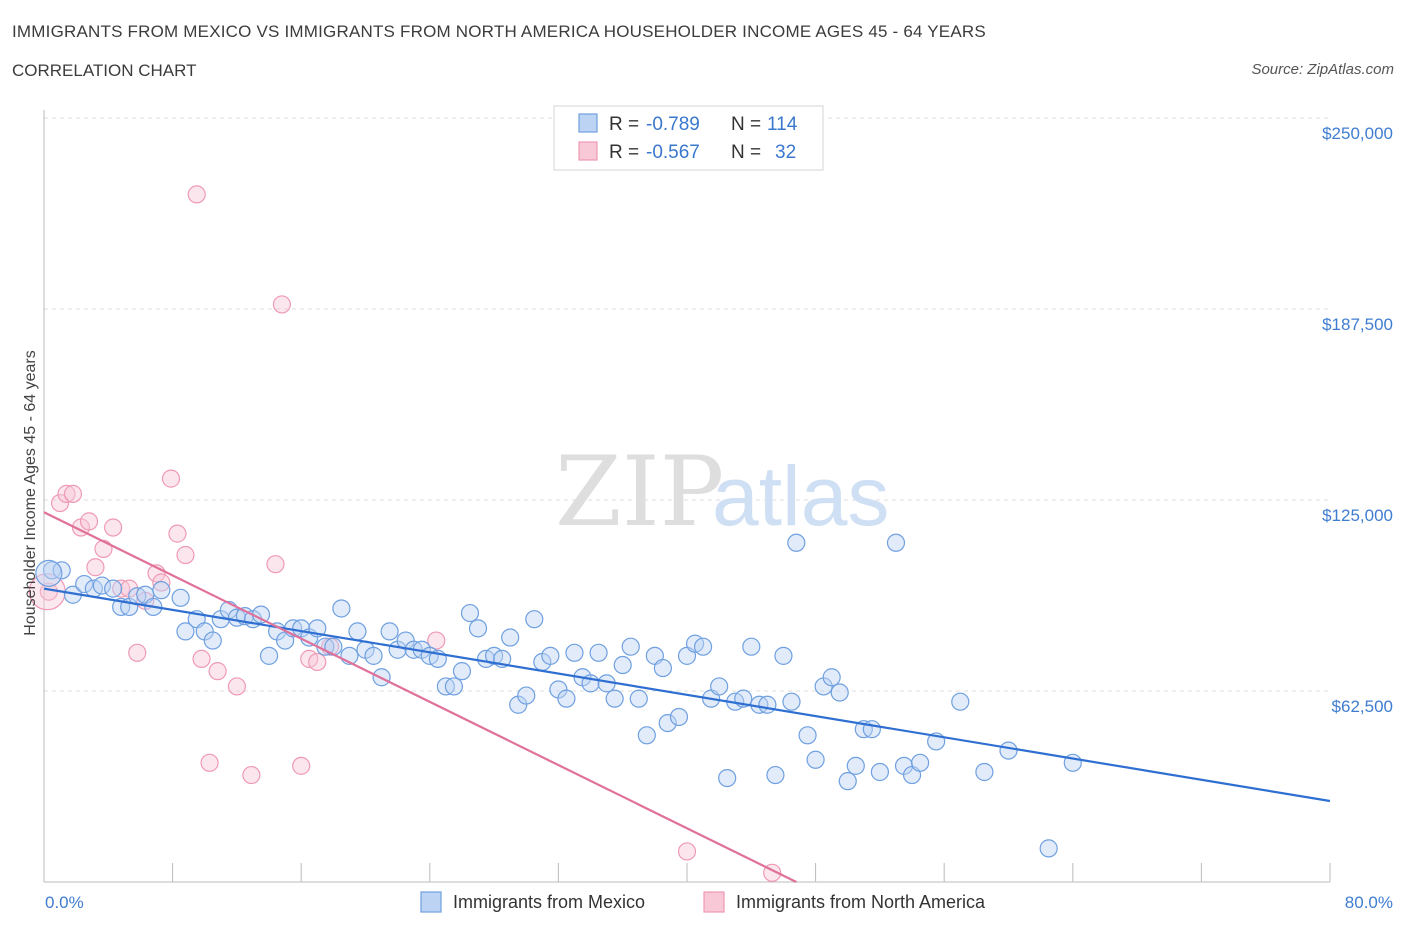 Image resolution: width=1406 pixels, height=930 pixels. What do you see at coordinates (746, 152) in the screenshot?
I see `legend-n-label-2: N =` at bounding box center [746, 152].